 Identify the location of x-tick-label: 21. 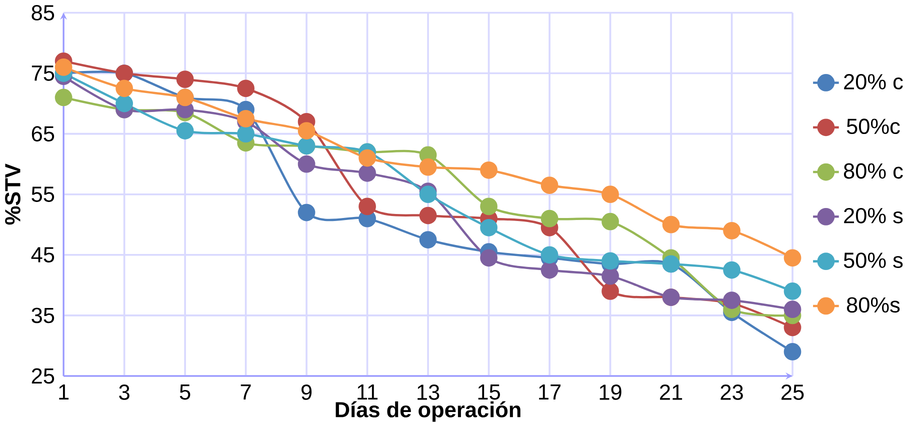
(671, 392).